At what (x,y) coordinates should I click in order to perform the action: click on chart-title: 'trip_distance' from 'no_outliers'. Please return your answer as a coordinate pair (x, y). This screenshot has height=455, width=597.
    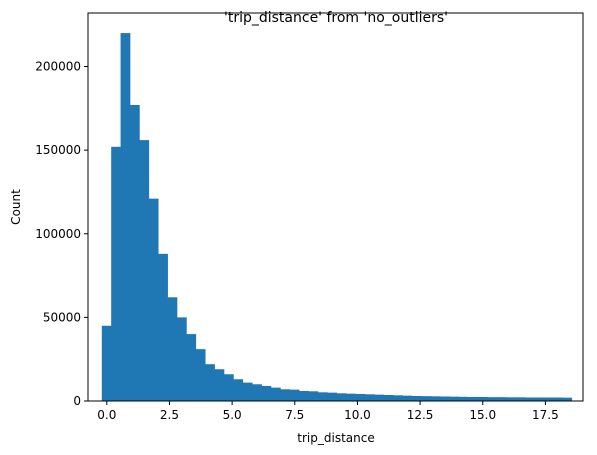
    Looking at the image, I should click on (336, 18).